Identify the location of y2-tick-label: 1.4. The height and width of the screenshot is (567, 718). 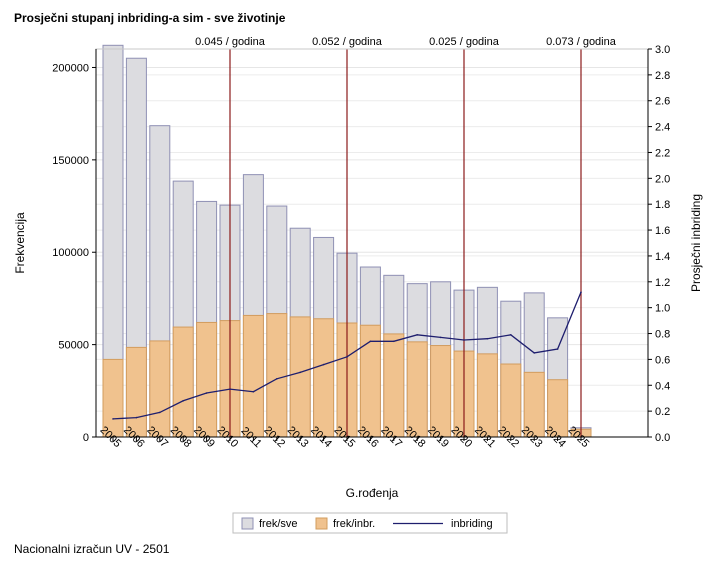
(662, 257).